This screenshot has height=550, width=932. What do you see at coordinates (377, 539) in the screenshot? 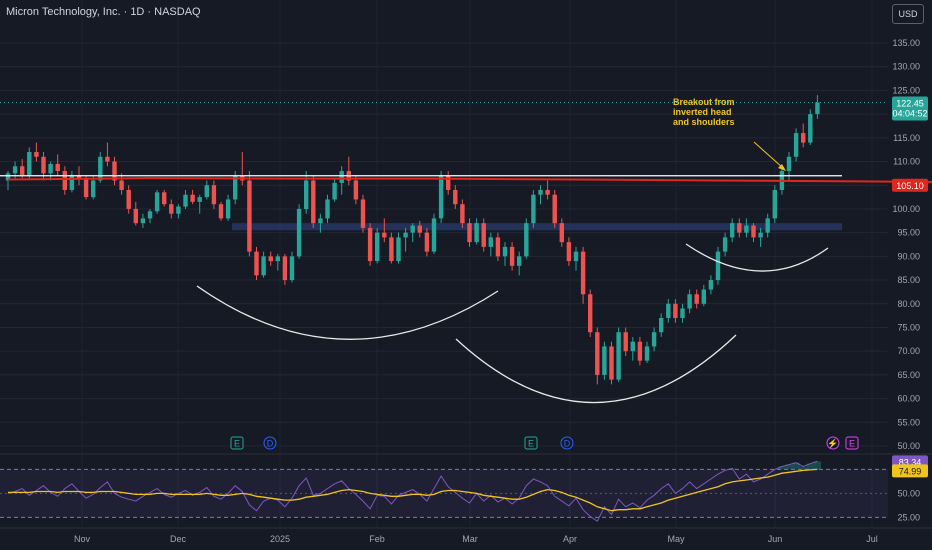
I see `time-tick-label: Feb` at bounding box center [377, 539].